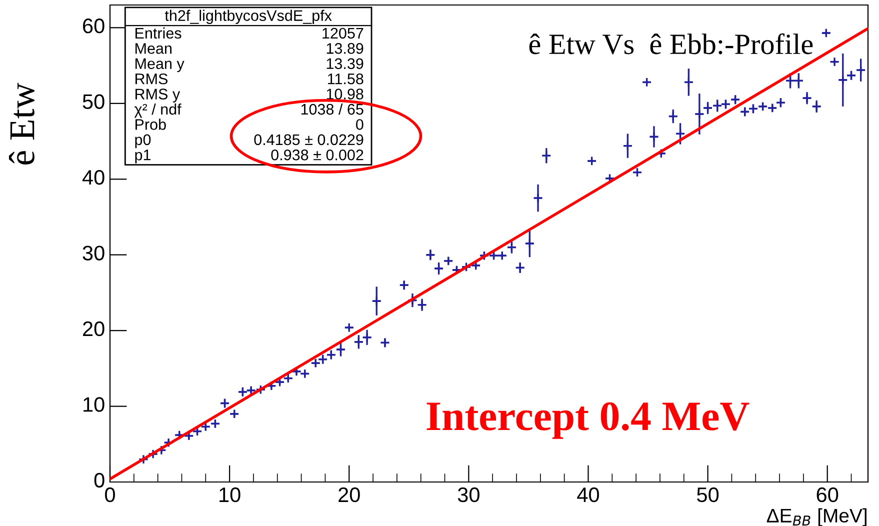 The width and height of the screenshot is (879, 526). Describe the element at coordinates (93, 177) in the screenshot. I see `y-tick-label: 40` at that location.